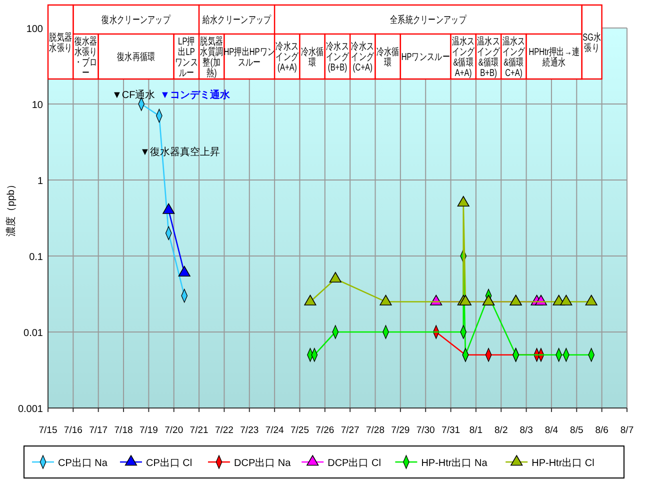 Image resolution: width=648 pixels, height=482 pixels. I want to click on x-tick-label: 7/22, so click(224, 430).